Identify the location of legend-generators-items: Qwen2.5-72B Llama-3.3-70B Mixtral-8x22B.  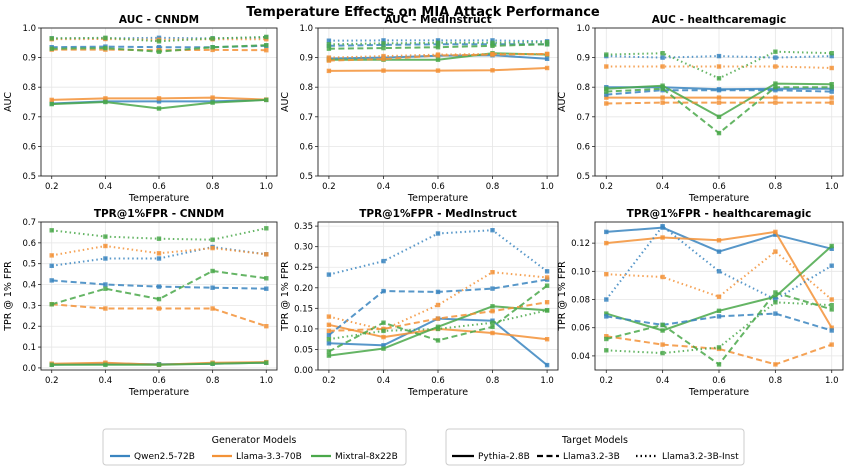
(254, 457).